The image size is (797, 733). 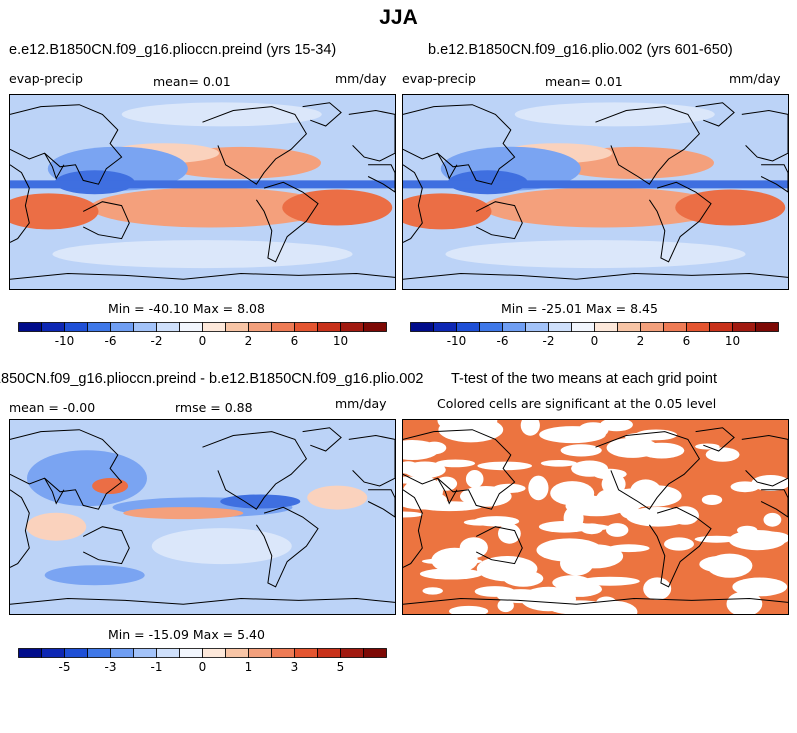 I want to click on panel-2-minmax: Min = -25.01 Max = 8.45, so click(x=579, y=308).